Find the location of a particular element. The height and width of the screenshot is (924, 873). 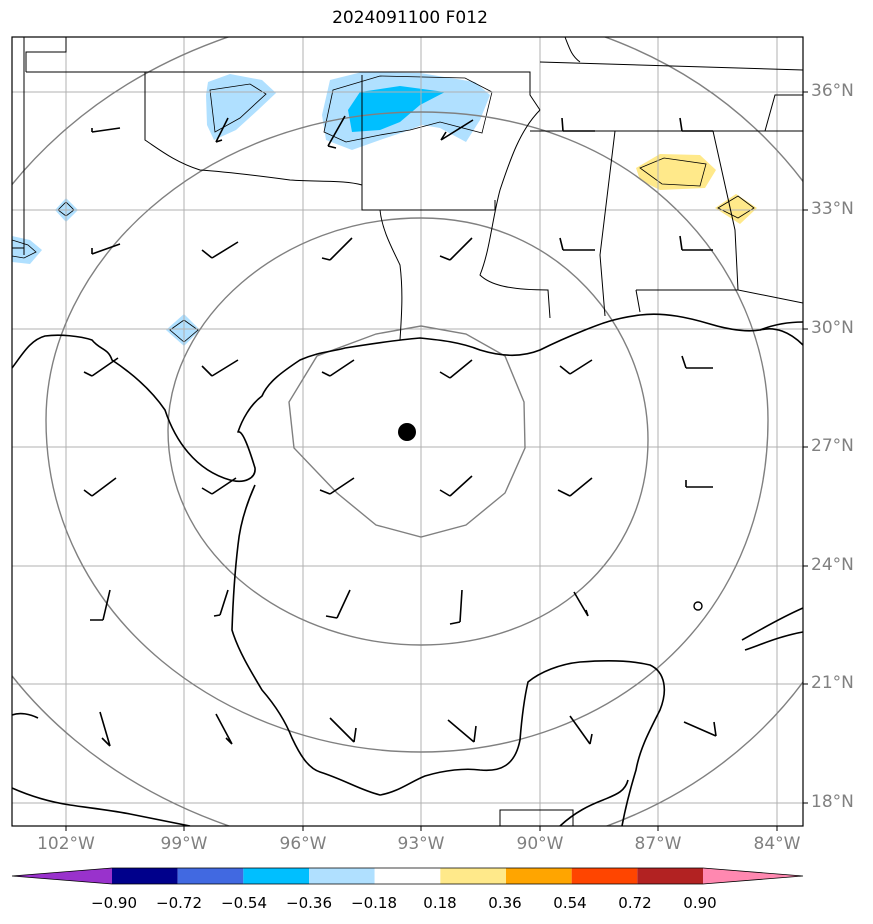

lon-label: 90°W is located at coordinates (540, 844).